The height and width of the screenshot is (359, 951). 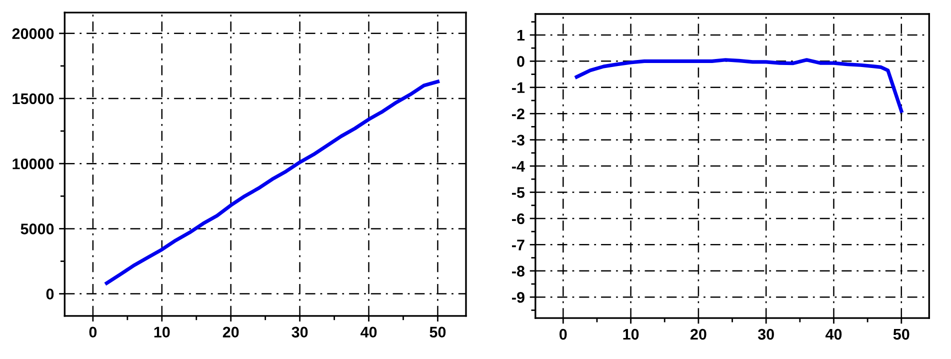 What do you see at coordinates (521, 35) in the screenshot?
I see `y-tick-label: 1` at bounding box center [521, 35].